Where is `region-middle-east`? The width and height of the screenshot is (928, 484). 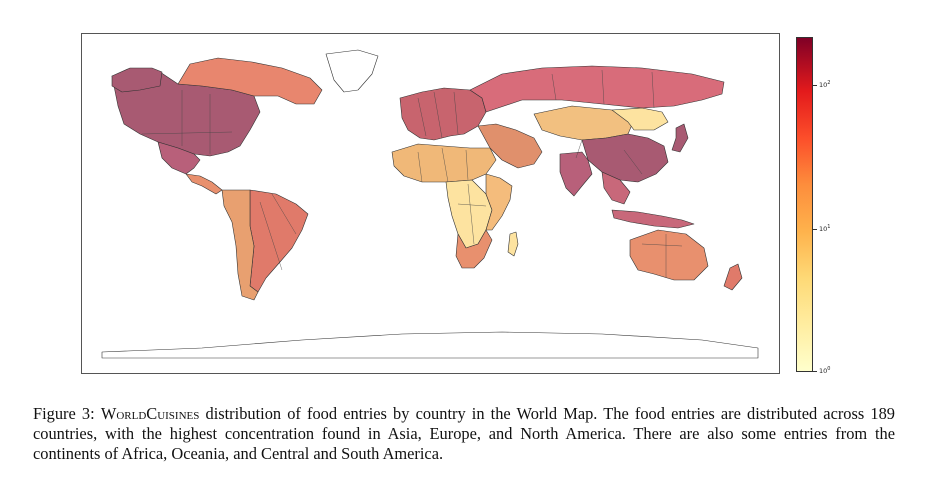 region-middle-east is located at coordinates (510, 146).